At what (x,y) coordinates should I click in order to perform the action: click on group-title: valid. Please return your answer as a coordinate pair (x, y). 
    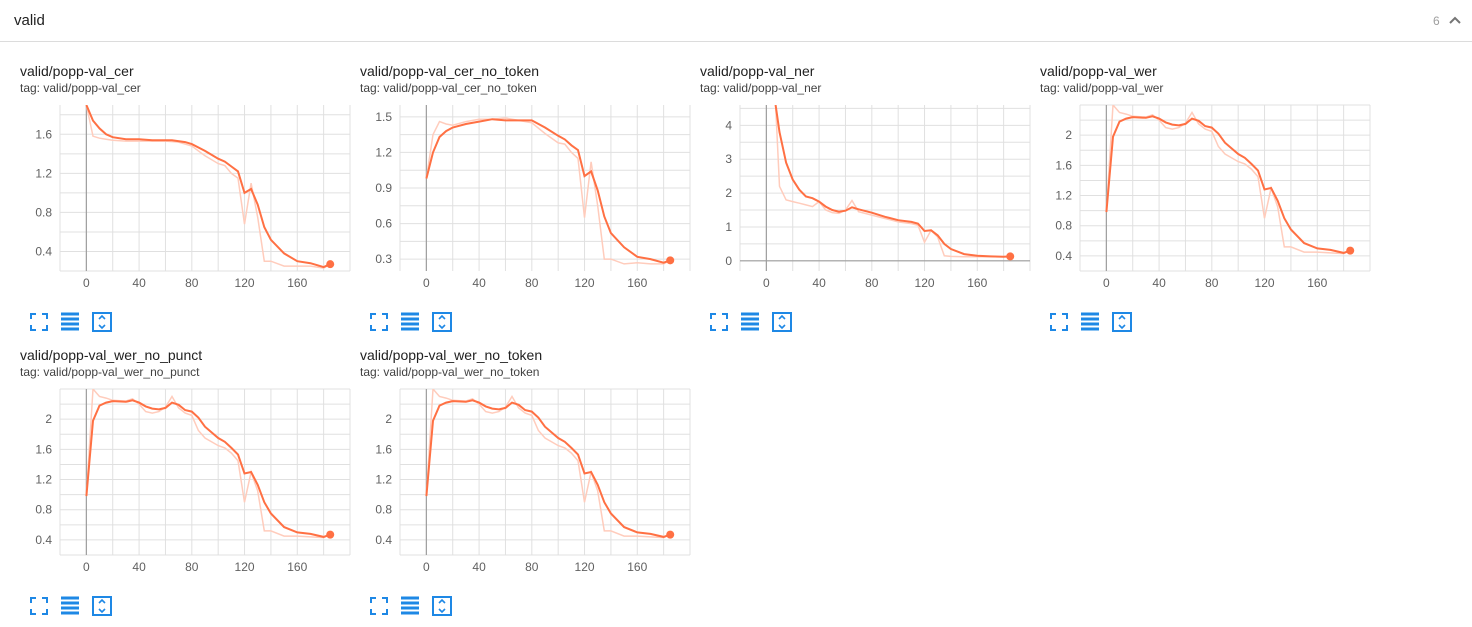
    Looking at the image, I should click on (29, 20).